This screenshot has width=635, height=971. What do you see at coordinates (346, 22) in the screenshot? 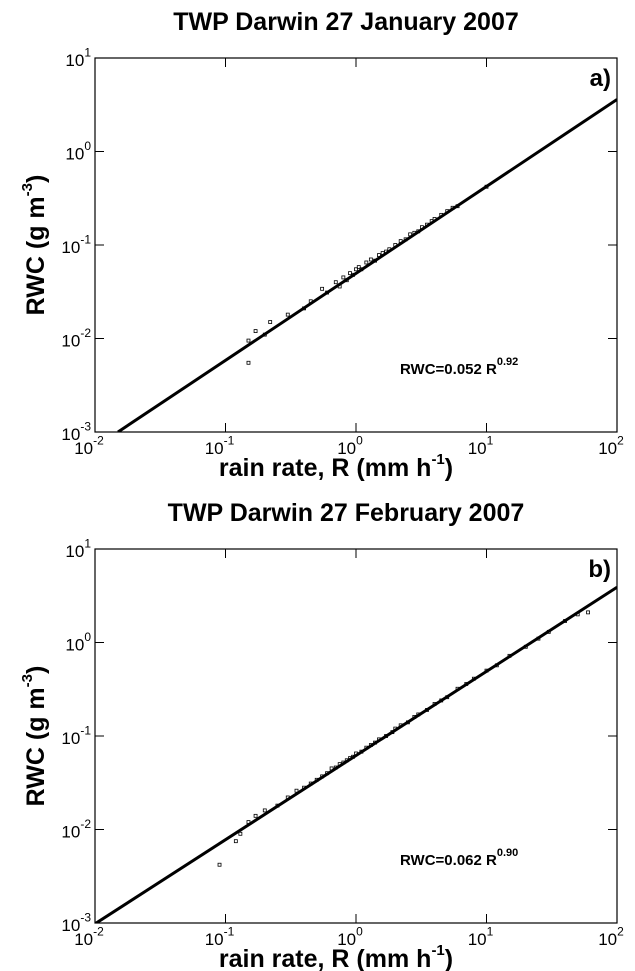
I see `chart-title: TWP Darwin 27 January 2007` at bounding box center [346, 22].